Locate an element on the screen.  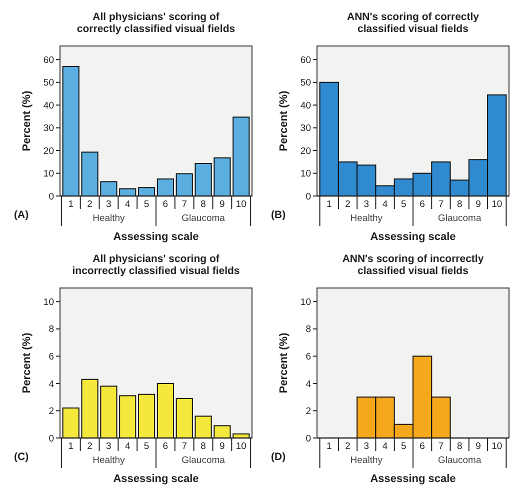
chart-title: All physicians' scoring of incorrectly classified visual fields is located at coordinates (156, 265).